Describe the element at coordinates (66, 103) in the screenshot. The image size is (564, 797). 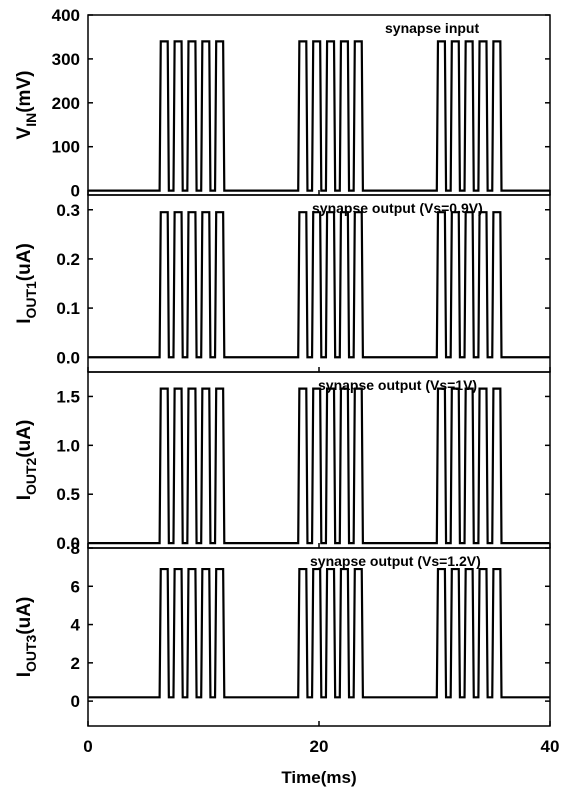
I see `y-tick-label: 200` at that location.